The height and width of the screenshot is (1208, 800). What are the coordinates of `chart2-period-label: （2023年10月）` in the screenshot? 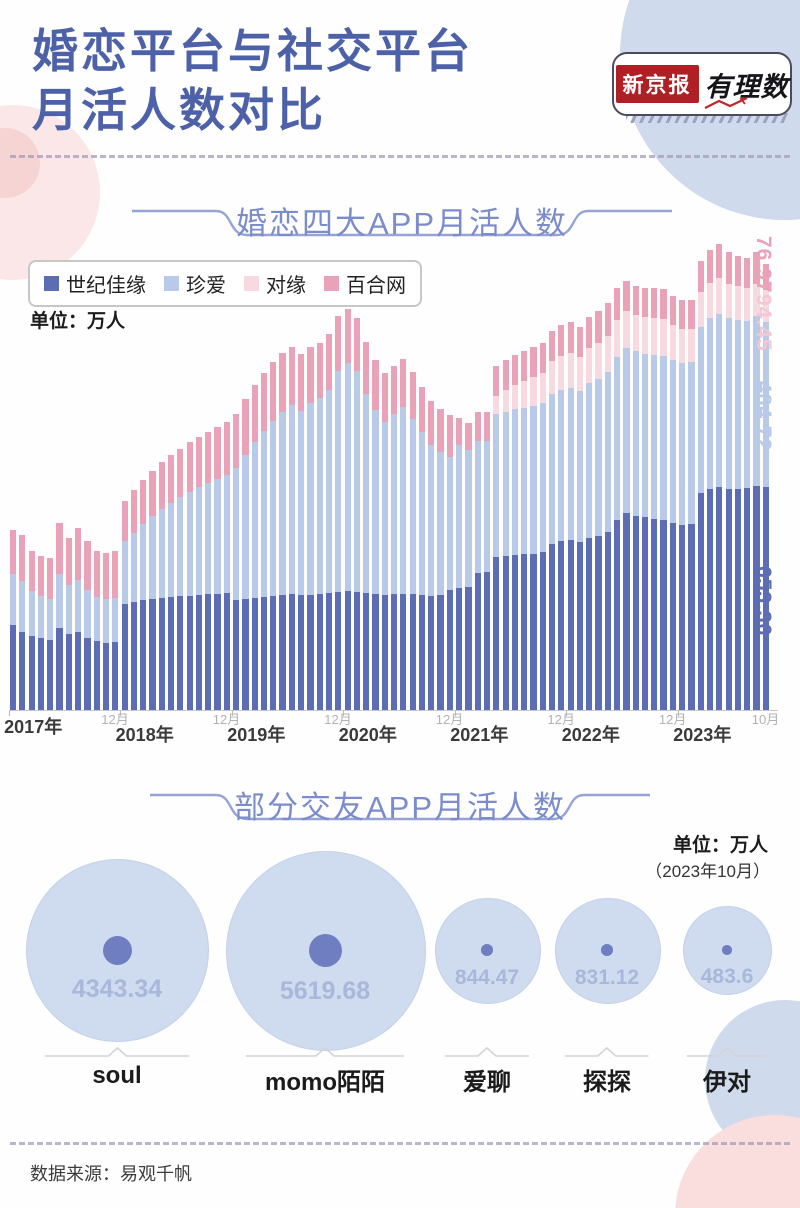 It's located at (707, 871).